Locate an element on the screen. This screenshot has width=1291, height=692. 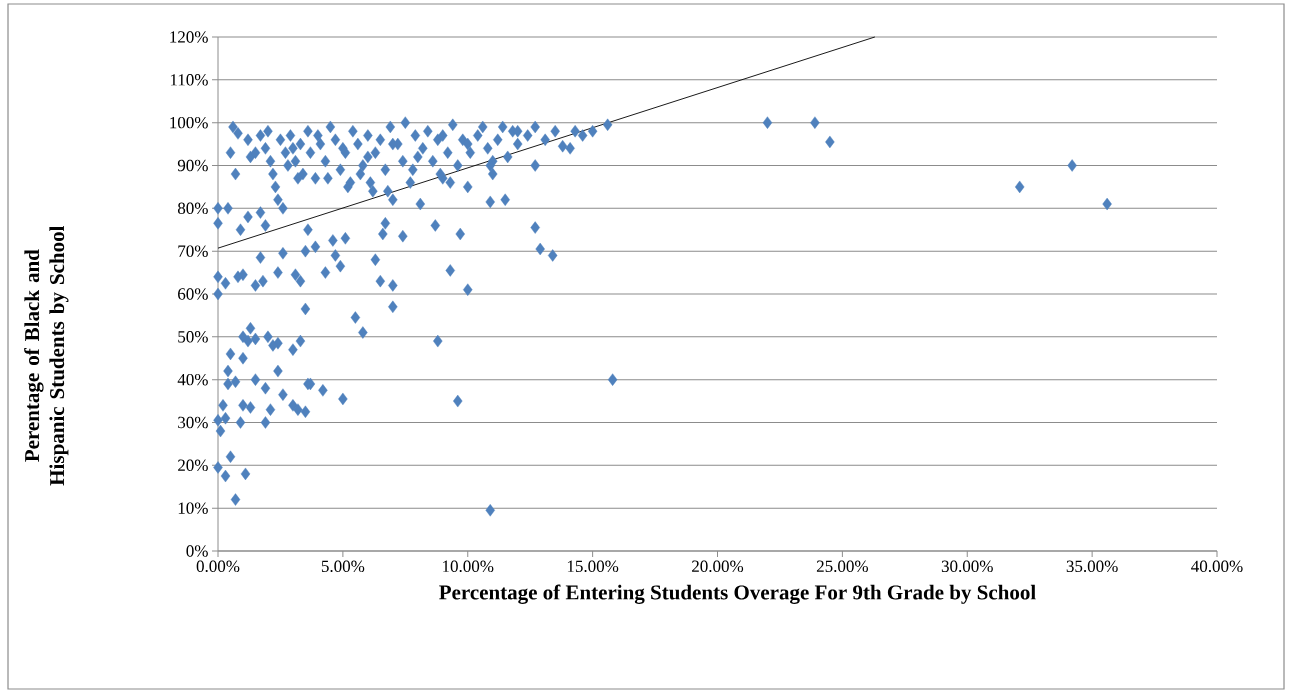
x-tick-label: 10.00% is located at coordinates (468, 566).